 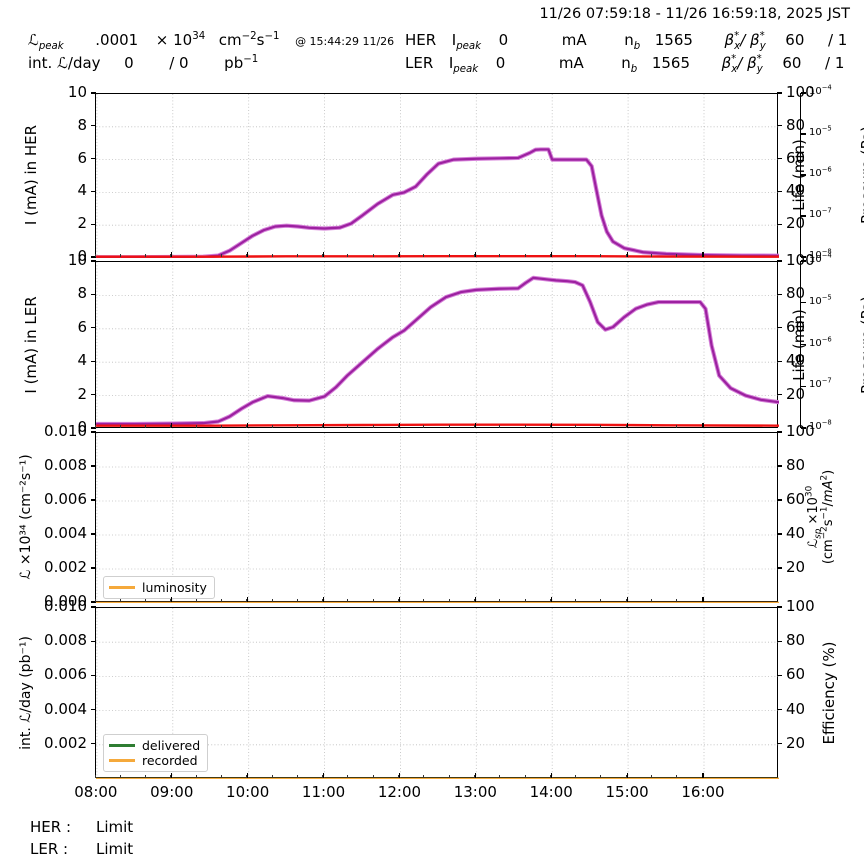 What do you see at coordinates (122, 760) in the screenshot?
I see `legend-swatch-recorded` at bounding box center [122, 760].